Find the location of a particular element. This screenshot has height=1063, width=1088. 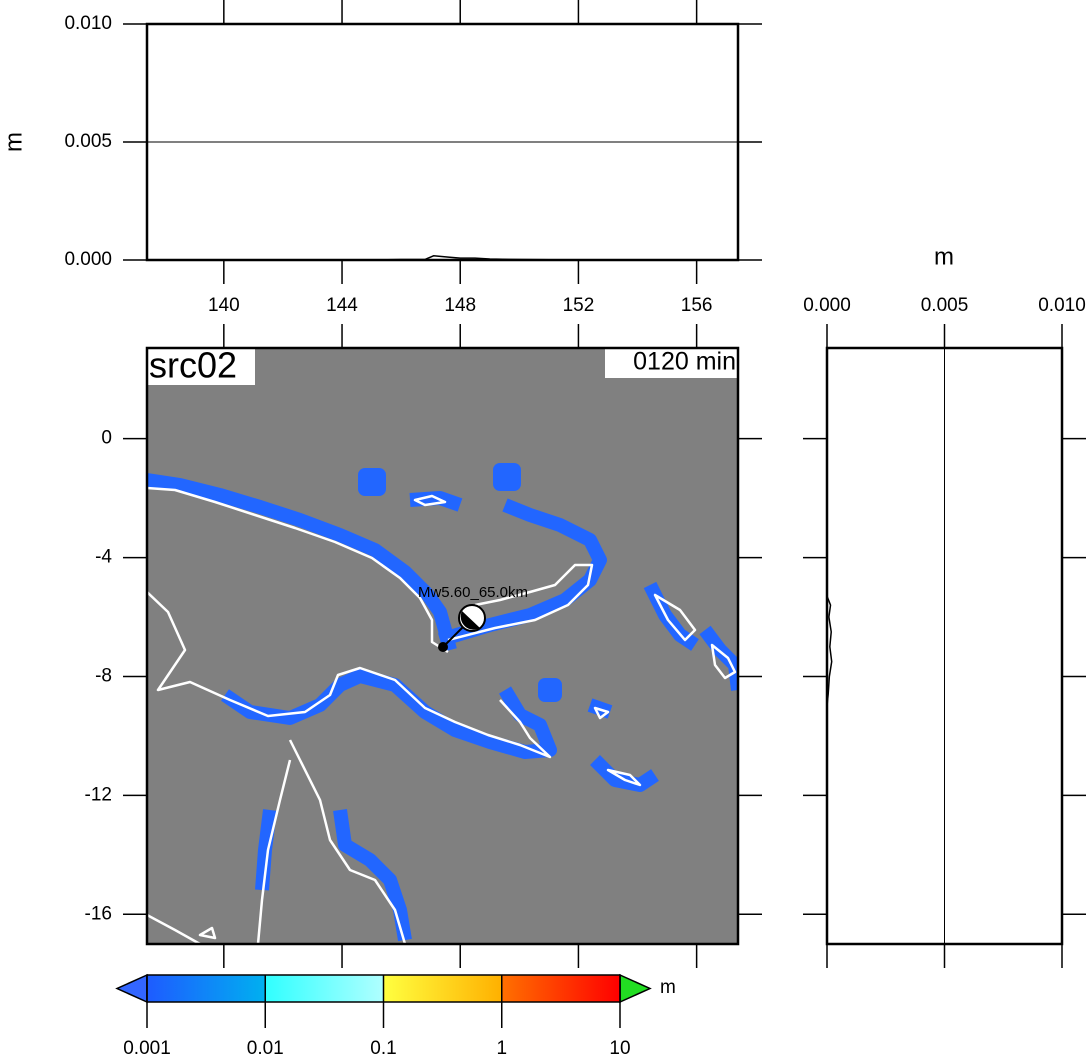

x-axis-label: m is located at coordinates (944, 256).